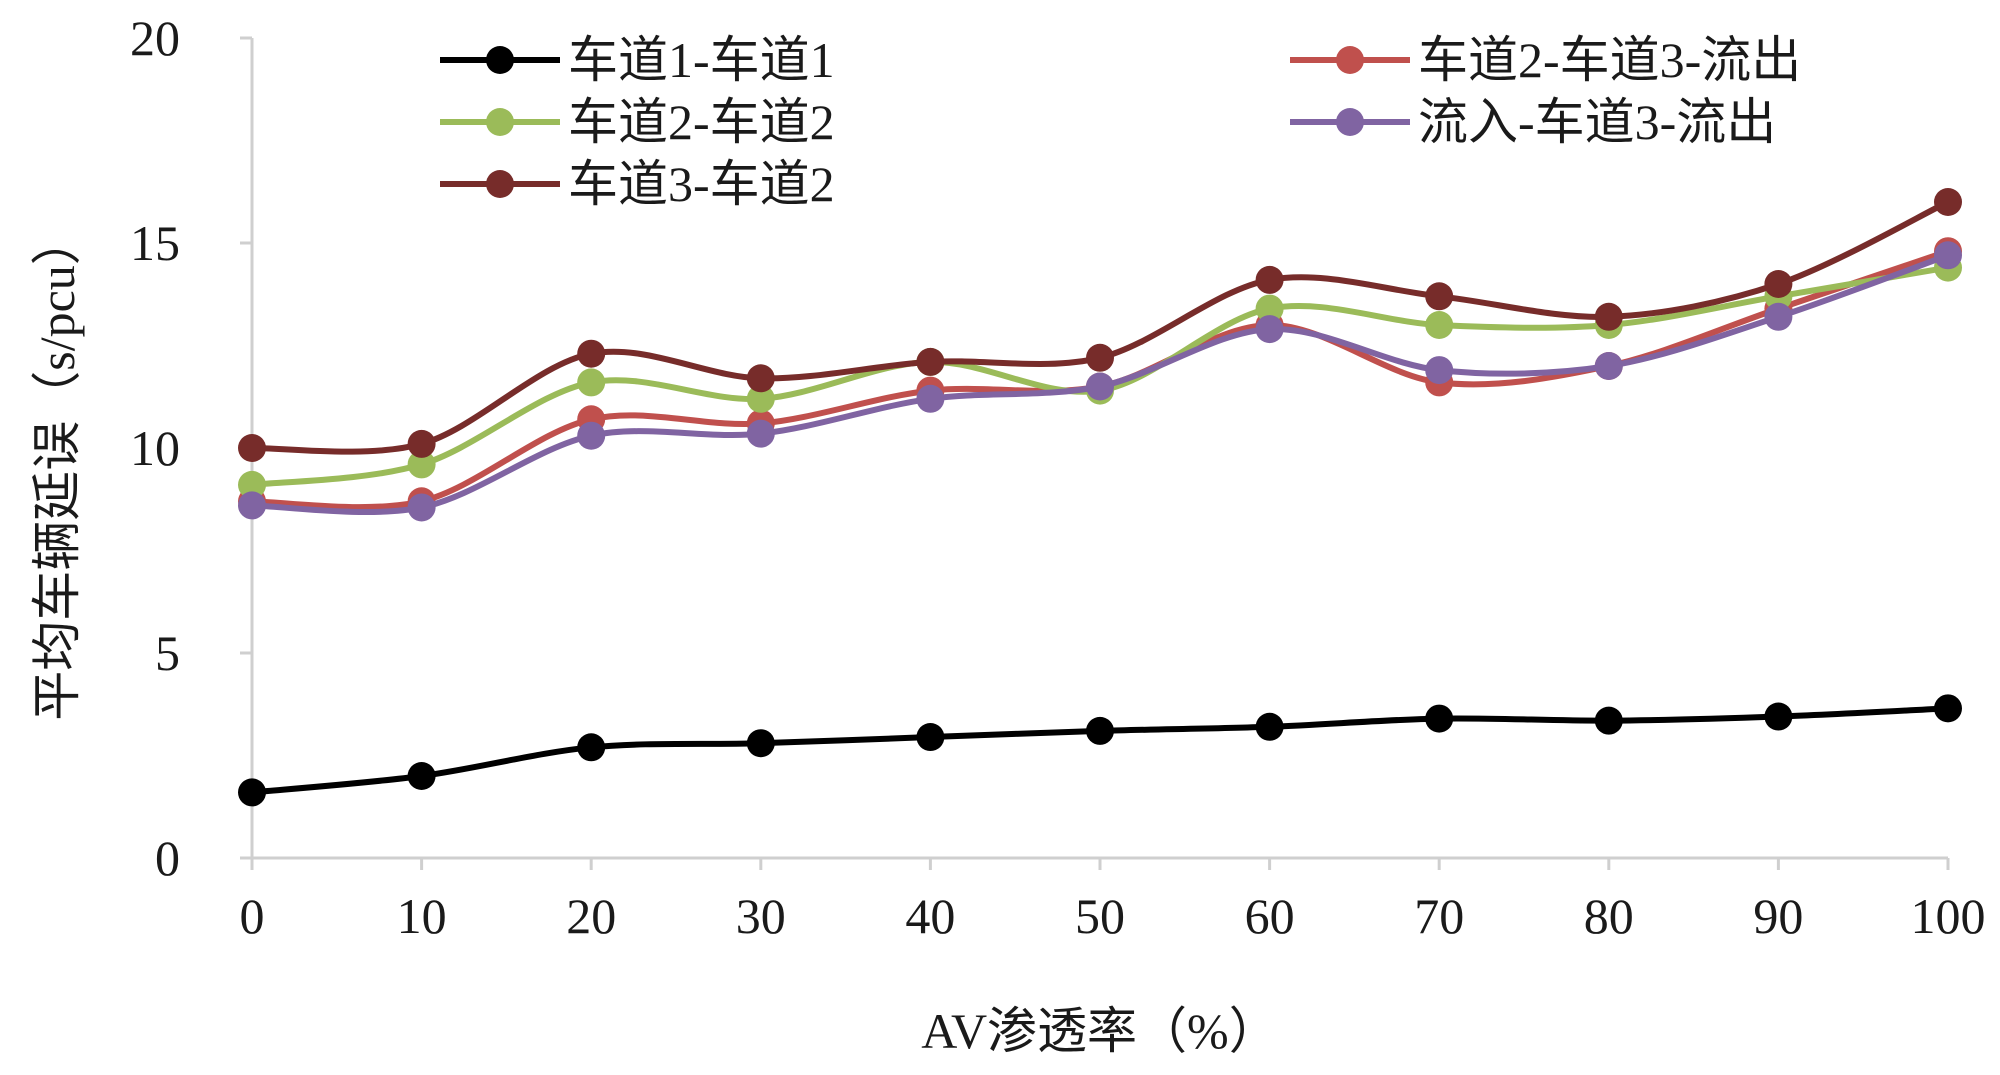 The width and height of the screenshot is (2000, 1075). I want to click on x-tick-label: 30, so click(761, 916).